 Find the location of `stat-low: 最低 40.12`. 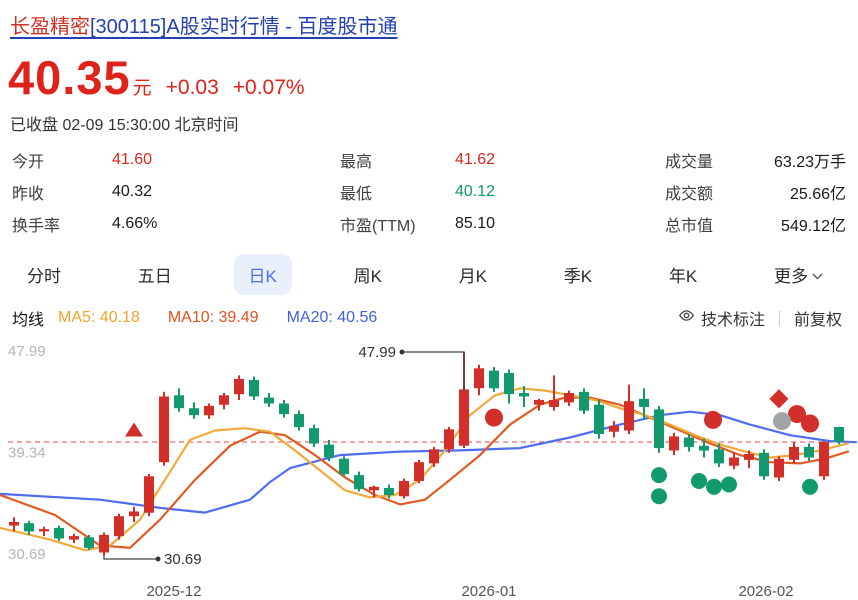

stat-low: 最低 40.12 is located at coordinates (418, 193).